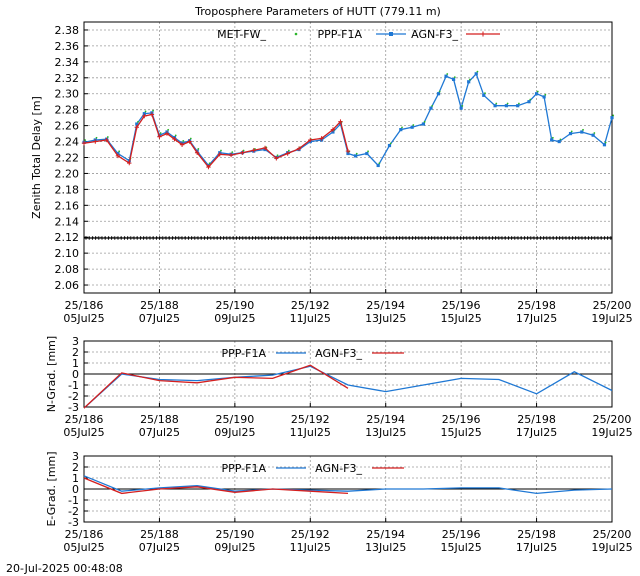 This screenshot has width=640, height=576. I want to click on y-tick-label: -2, so click(73, 511).